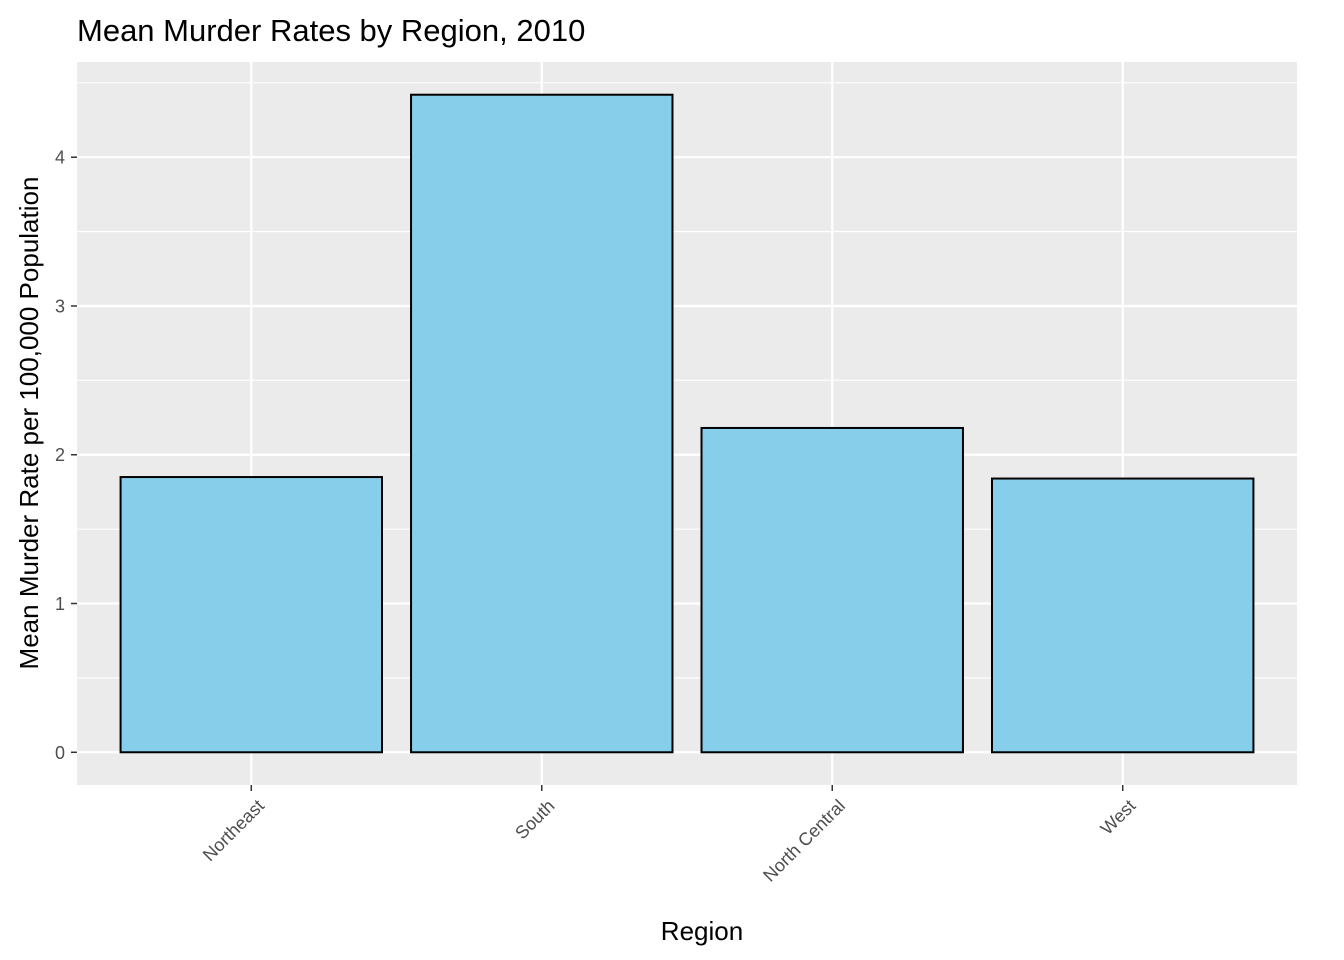 Image resolution: width=1344 pixels, height=960 pixels. Describe the element at coordinates (702, 931) in the screenshot. I see `x-axis-title: Region` at that location.